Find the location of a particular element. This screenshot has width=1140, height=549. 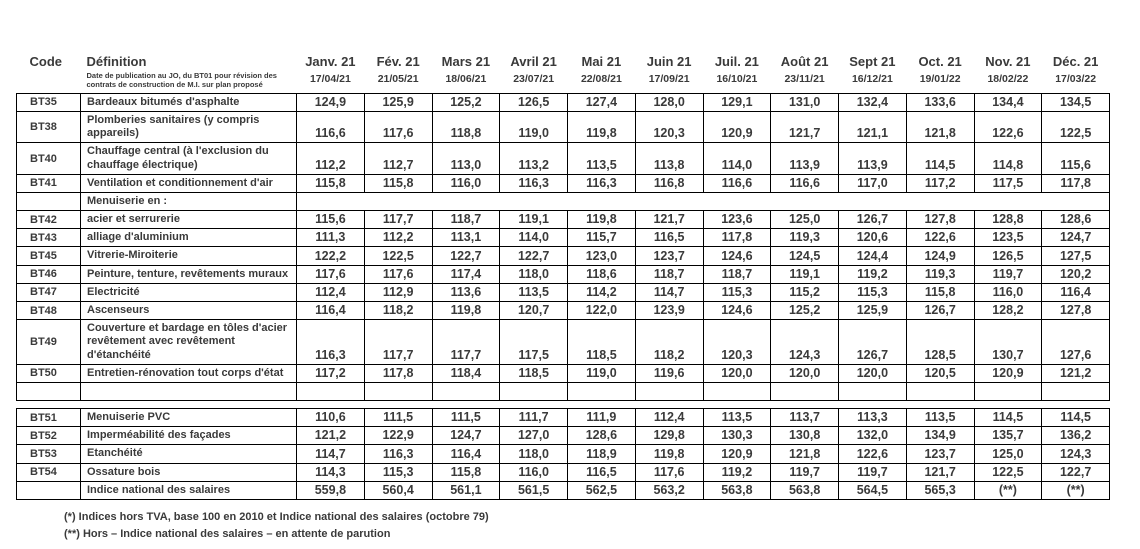

month-label: Mai 21 is located at coordinates (601, 61).